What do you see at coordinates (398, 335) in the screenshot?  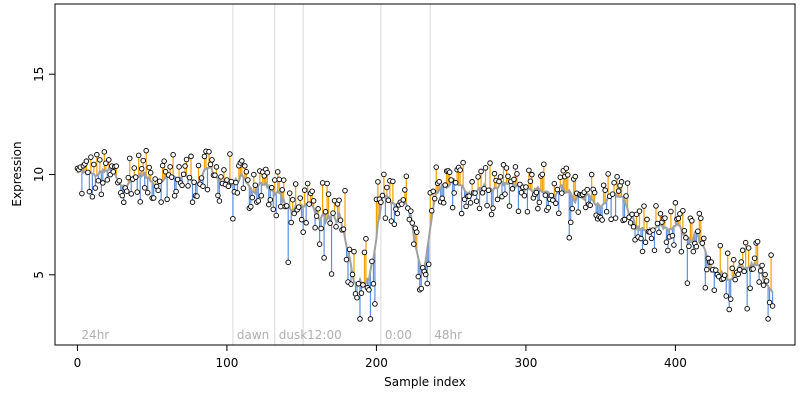 I see `phase-label: 0:00` at bounding box center [398, 335].